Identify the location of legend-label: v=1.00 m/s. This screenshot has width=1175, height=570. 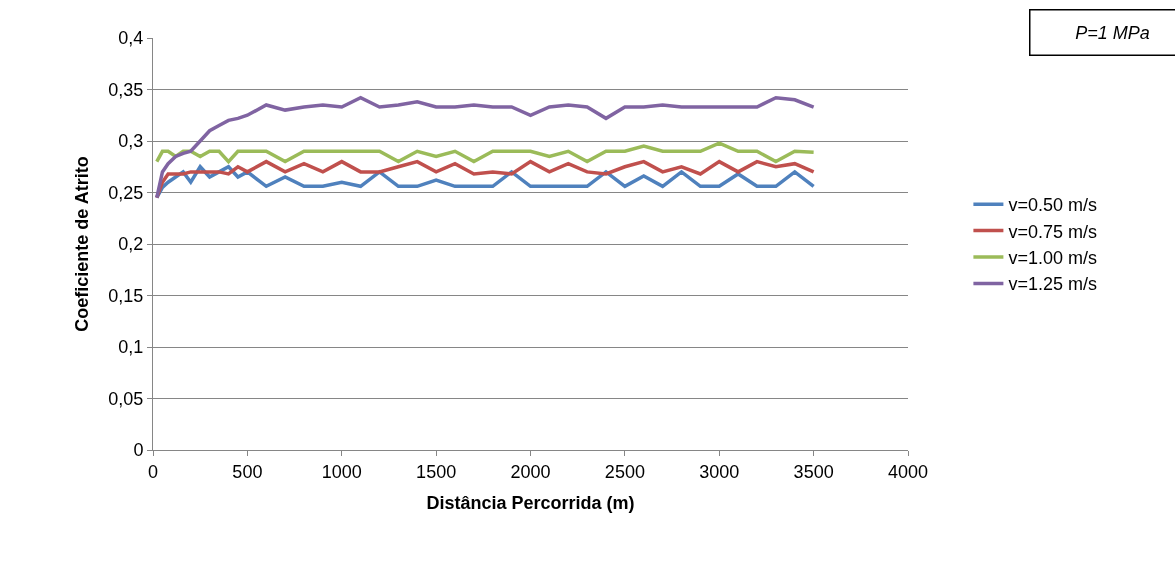
(1052, 258).